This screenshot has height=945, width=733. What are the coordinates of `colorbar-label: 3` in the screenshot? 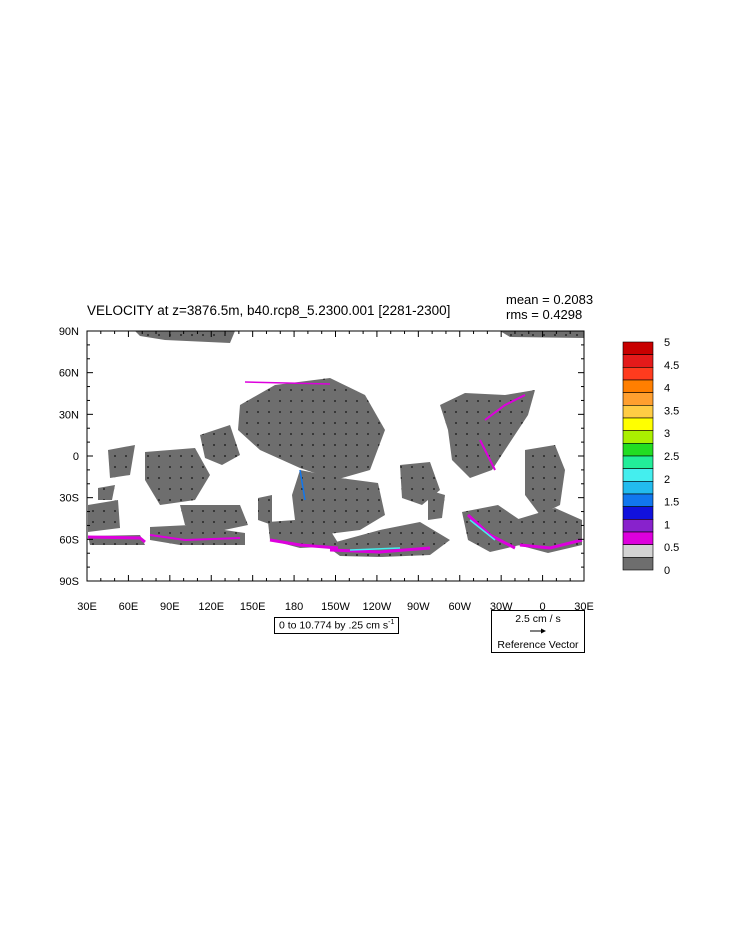 It's located at (667, 434).